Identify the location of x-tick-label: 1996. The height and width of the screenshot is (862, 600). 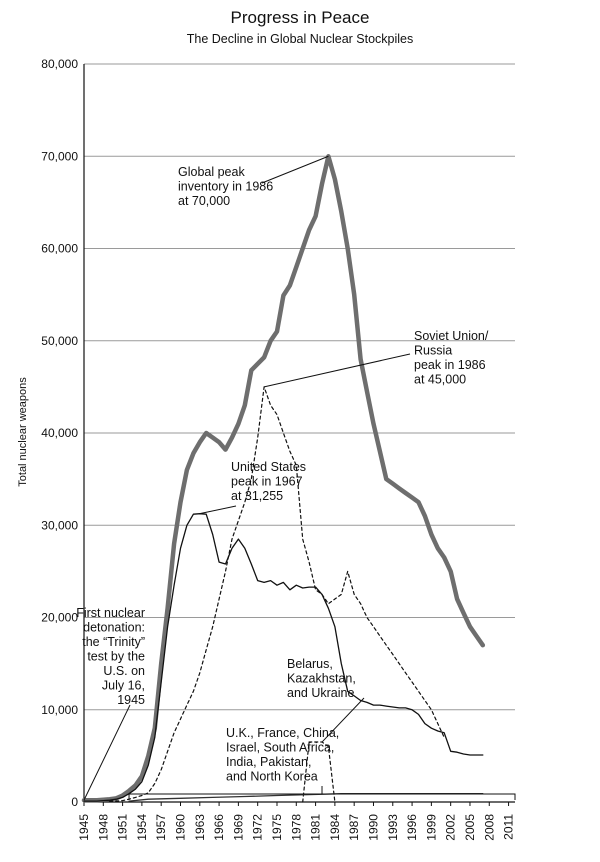
(412, 827).